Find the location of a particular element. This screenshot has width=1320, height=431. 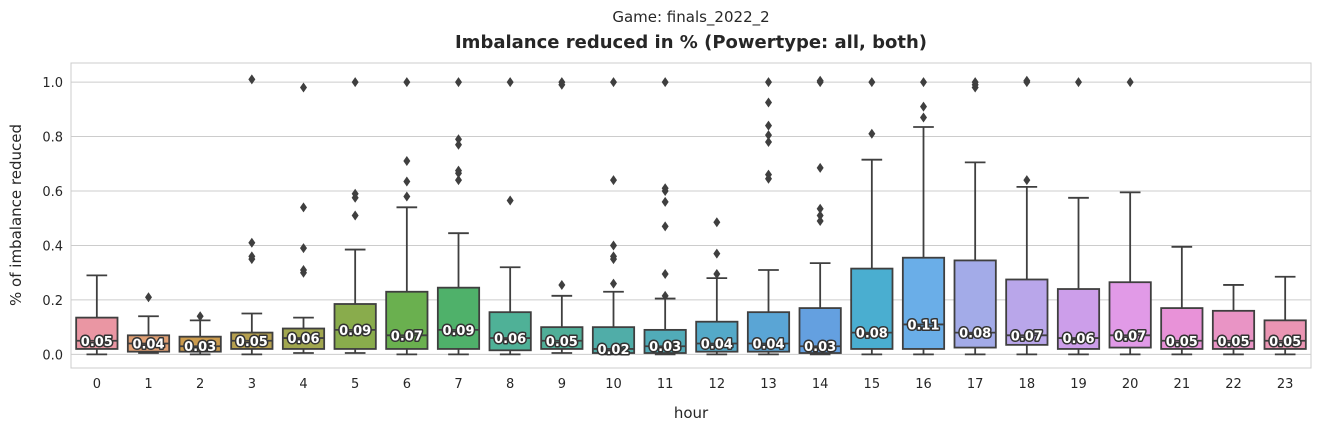

x-tick-label: 10 is located at coordinates (613, 384).